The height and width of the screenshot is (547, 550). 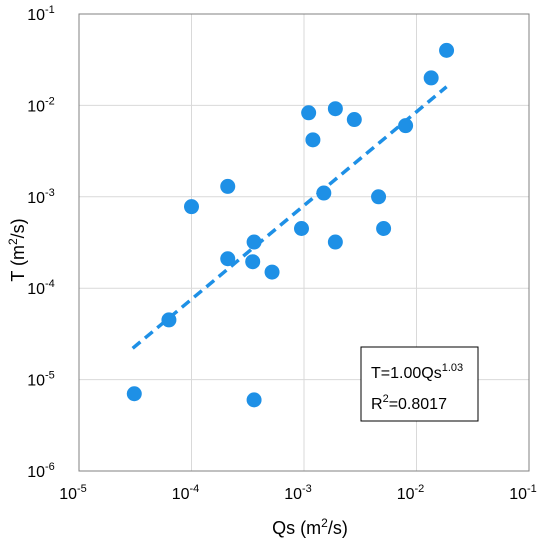 What do you see at coordinates (41, 242) in the screenshot?
I see `y-tick-labels: 10⁻⁶ 10⁻⁵ 10⁻⁴ 10⁻³ 10⁻² 10⁻¹` at bounding box center [41, 242].